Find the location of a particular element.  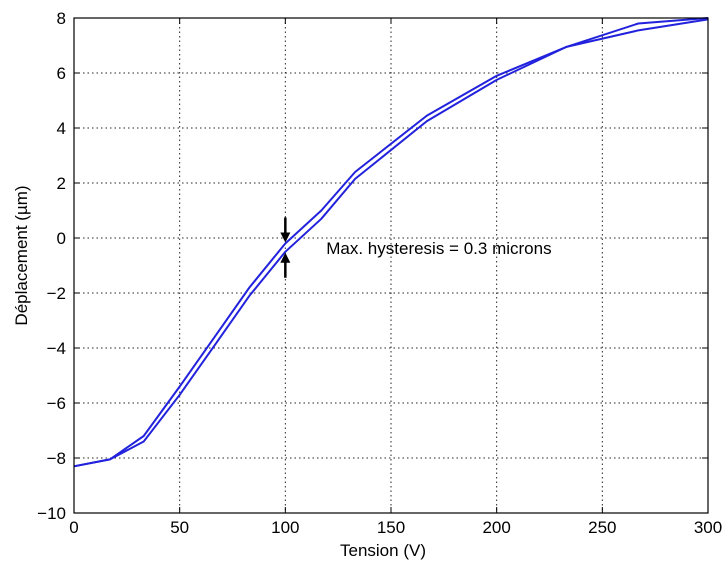

x-tick-label: 300 is located at coordinates (708, 527).